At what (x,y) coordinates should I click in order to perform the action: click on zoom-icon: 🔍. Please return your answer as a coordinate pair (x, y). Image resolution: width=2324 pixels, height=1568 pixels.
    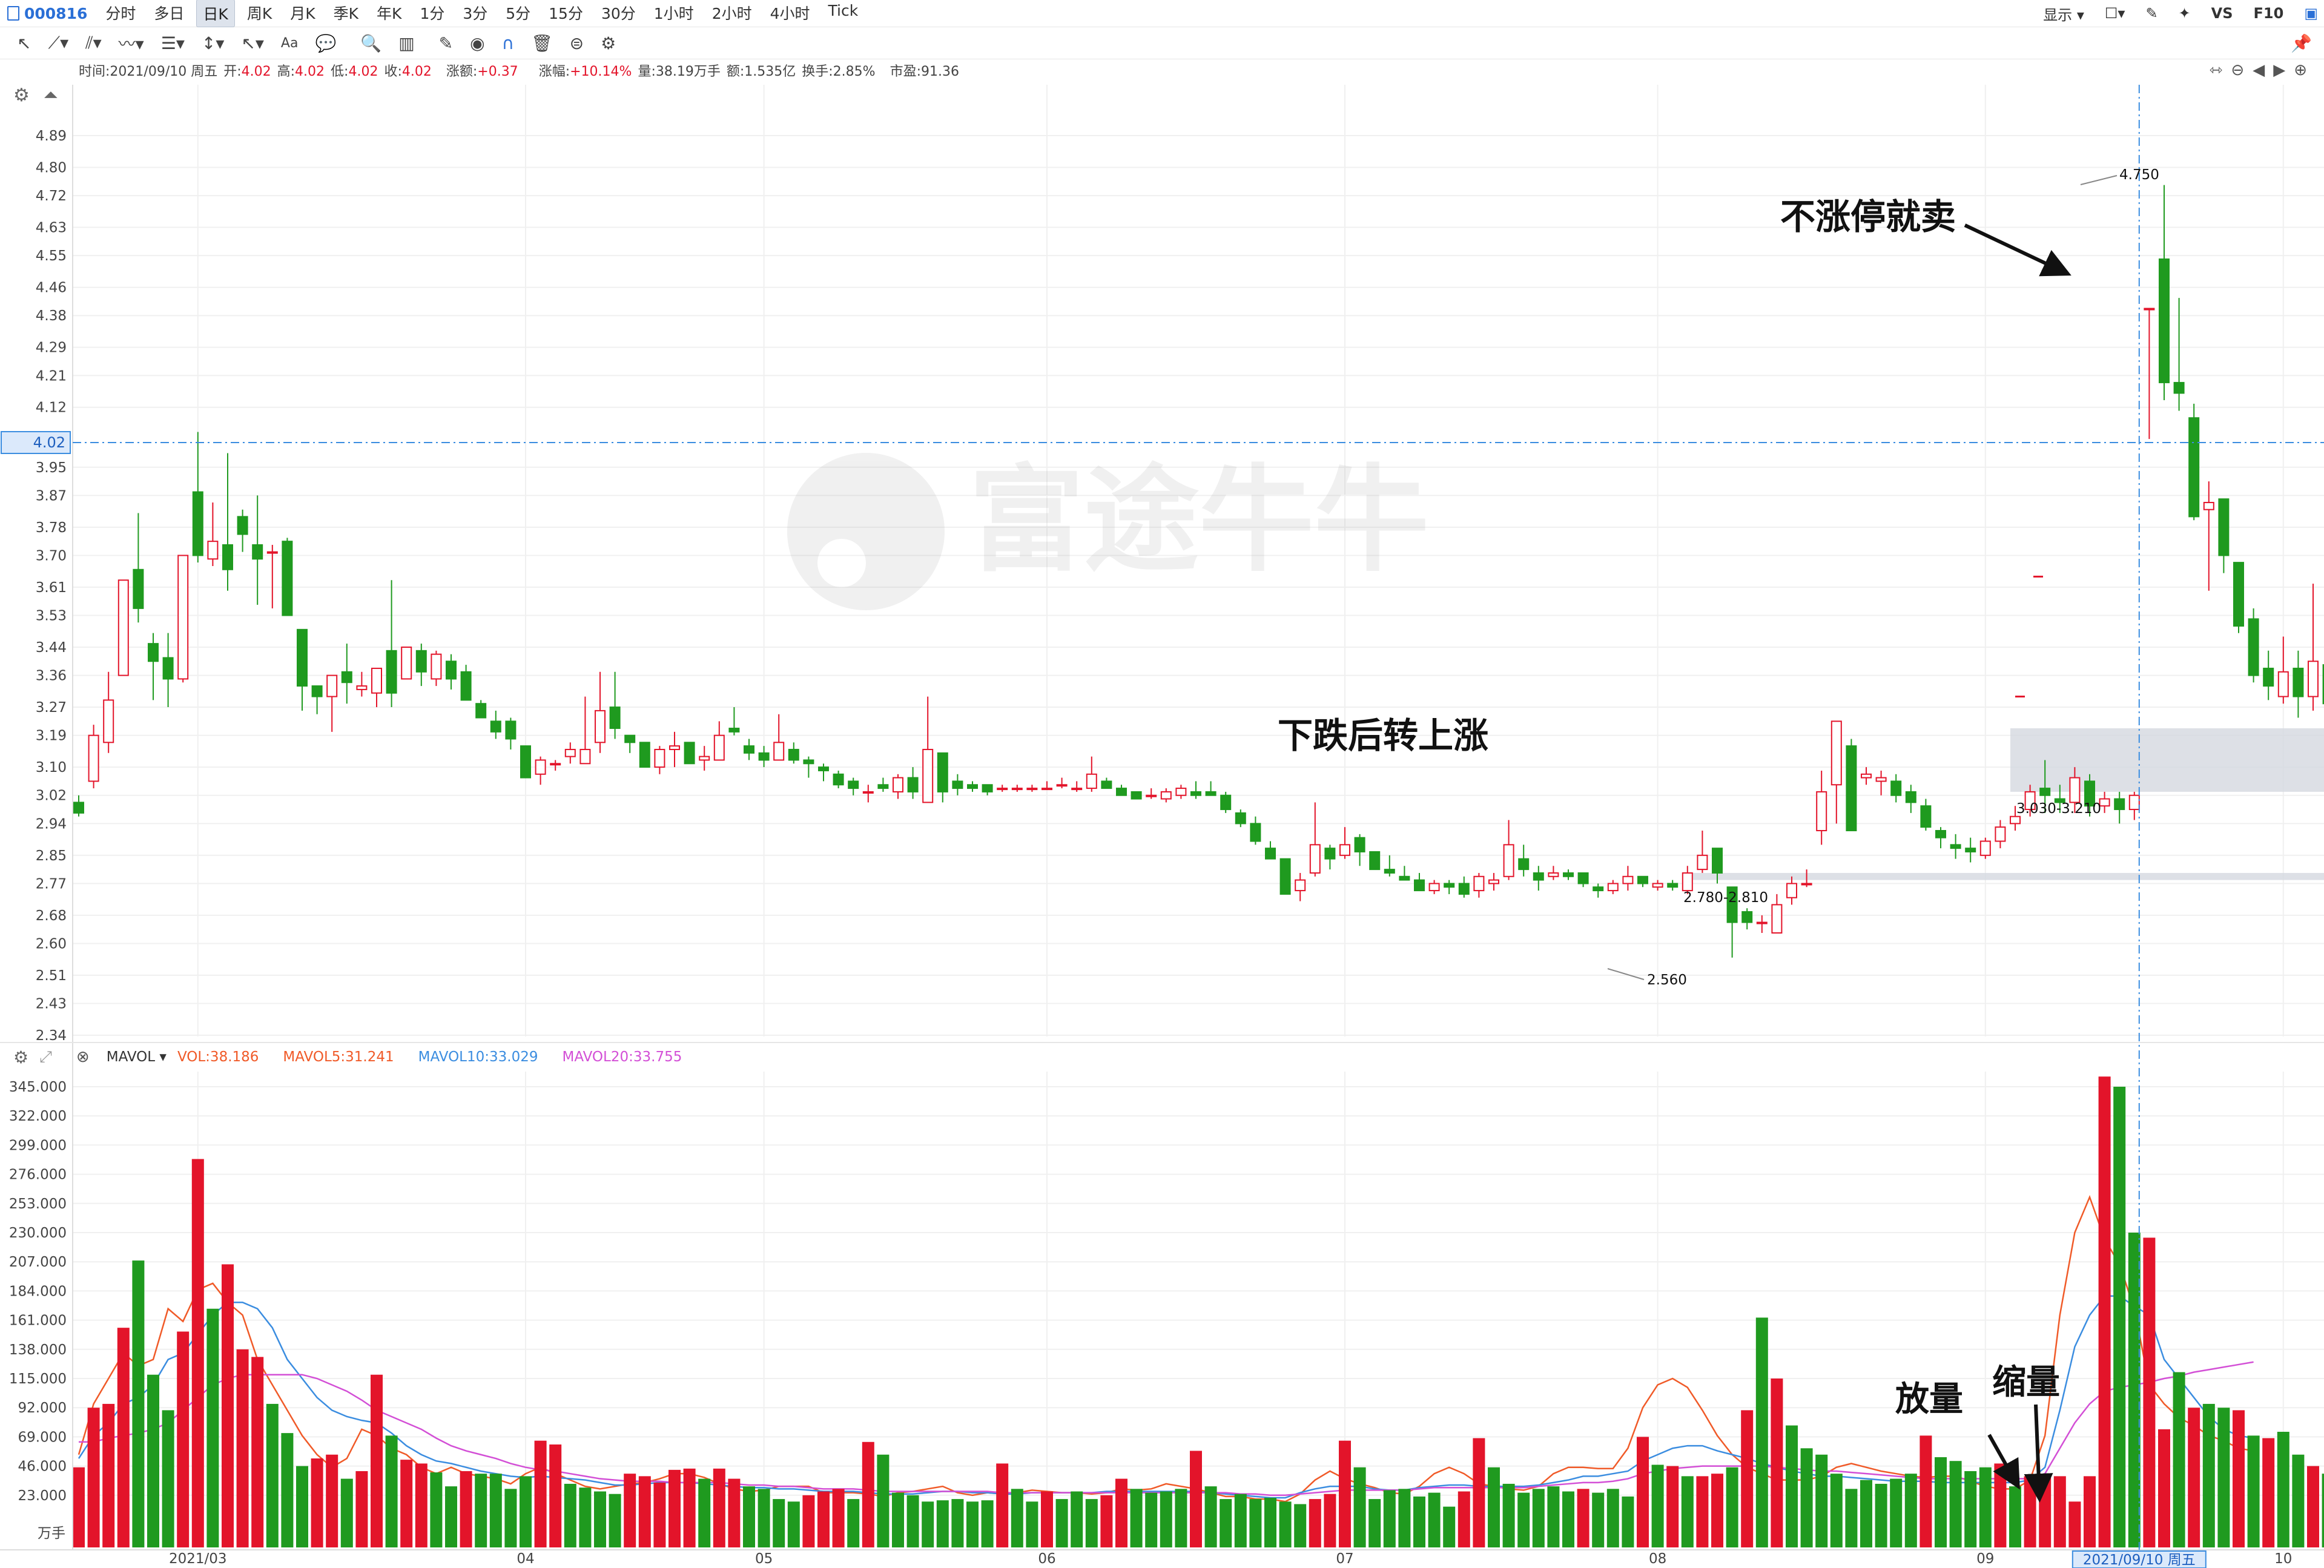
    Looking at the image, I should click on (371, 43).